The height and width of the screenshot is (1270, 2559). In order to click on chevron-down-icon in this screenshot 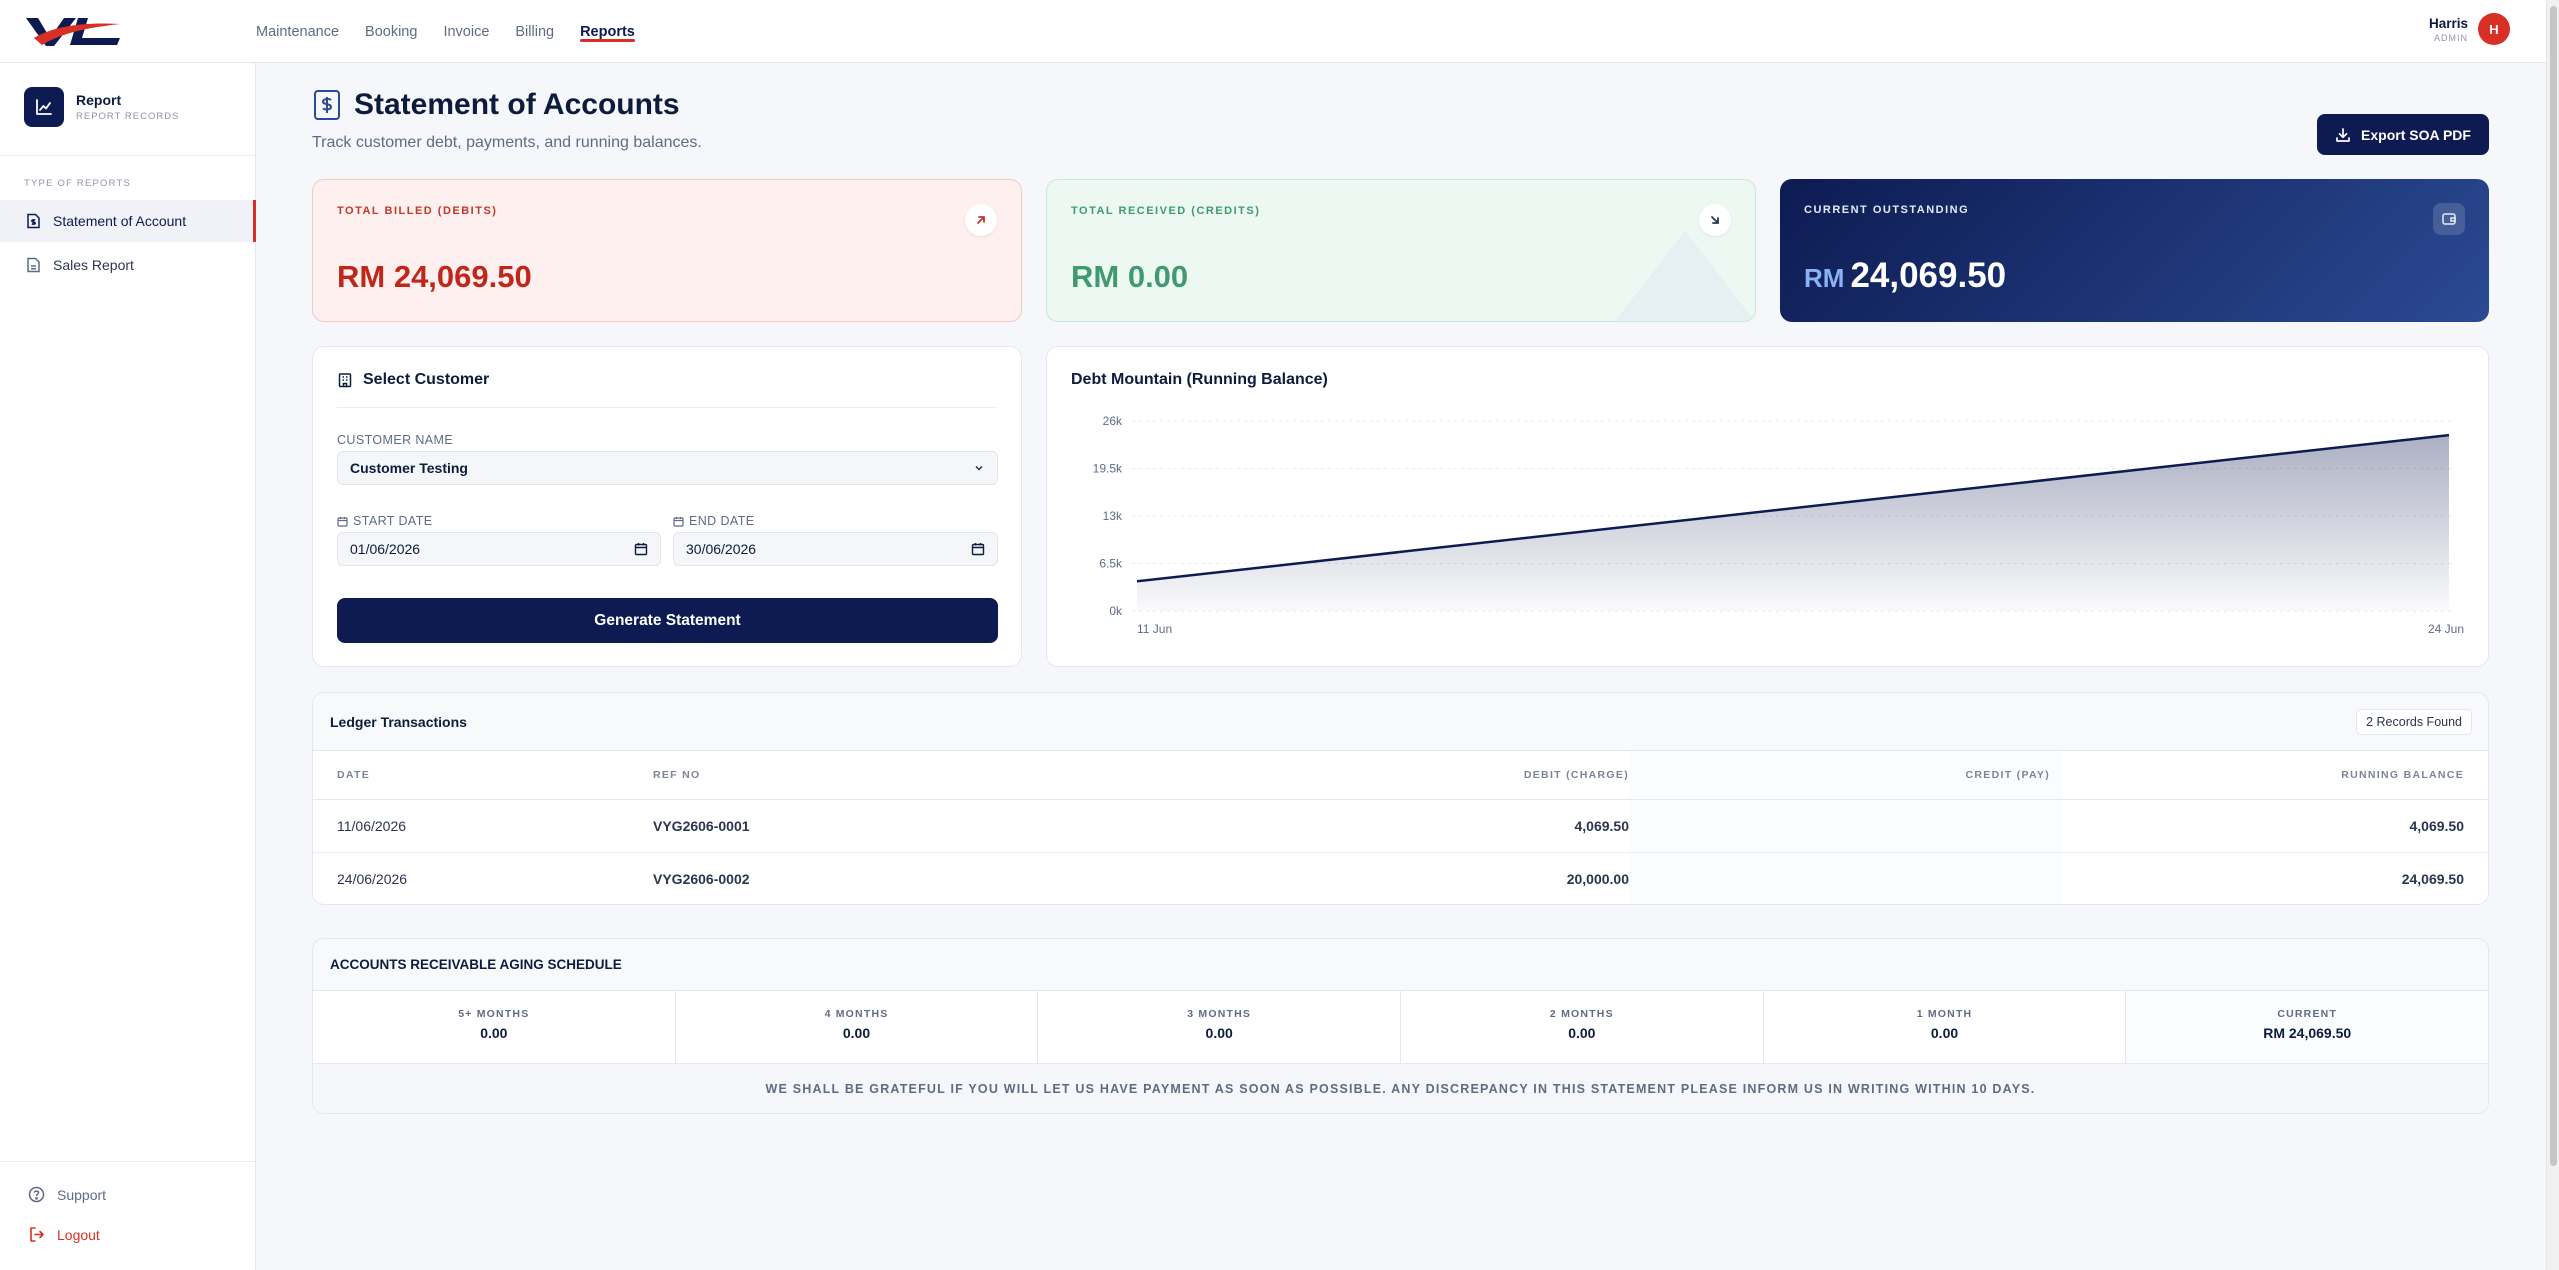, I will do `click(979, 468)`.